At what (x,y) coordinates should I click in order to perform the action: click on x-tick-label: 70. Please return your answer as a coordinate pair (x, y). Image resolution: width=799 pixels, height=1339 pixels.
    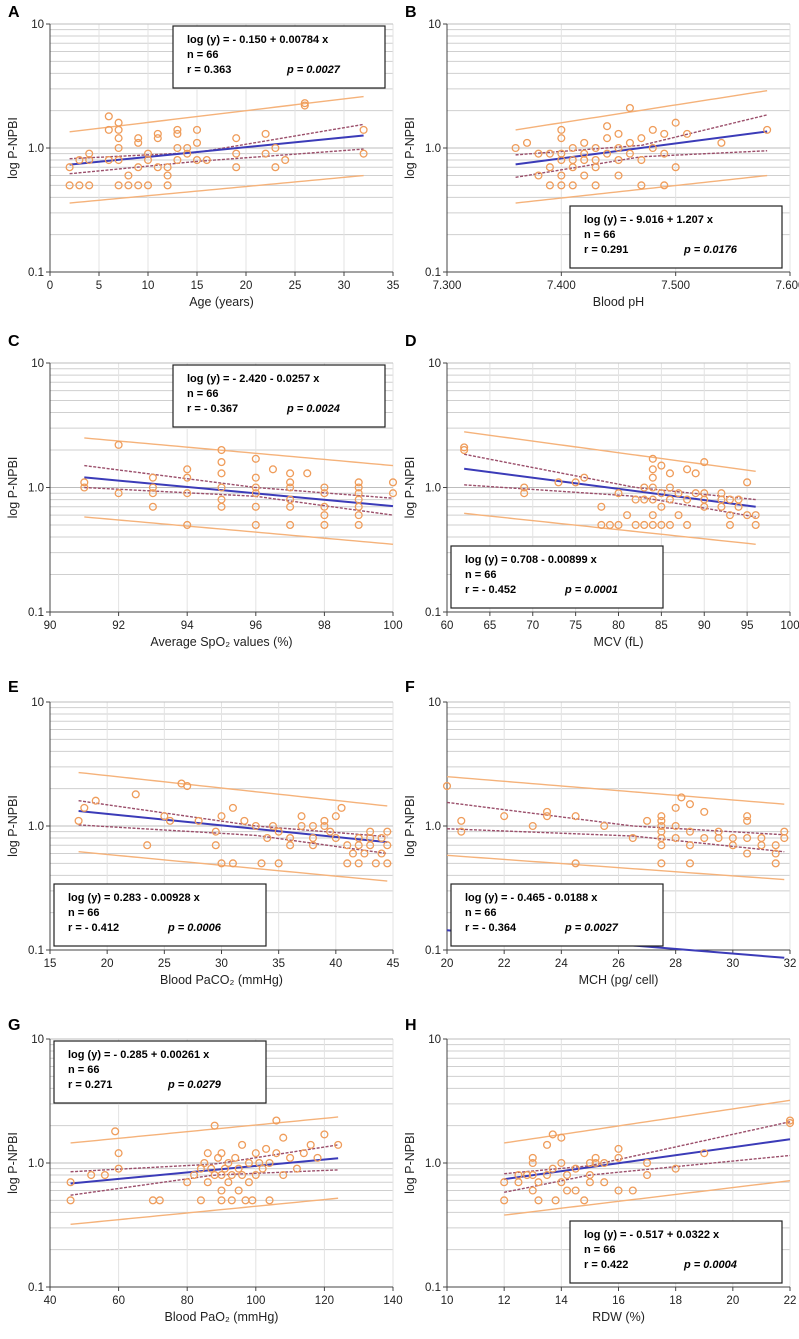
    Looking at the image, I should click on (532, 626).